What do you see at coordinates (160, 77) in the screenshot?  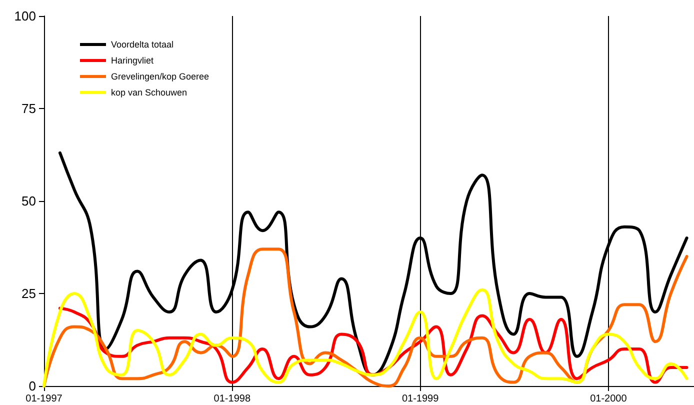 I see `legend-label: Grevelingen/kop Goeree` at bounding box center [160, 77].